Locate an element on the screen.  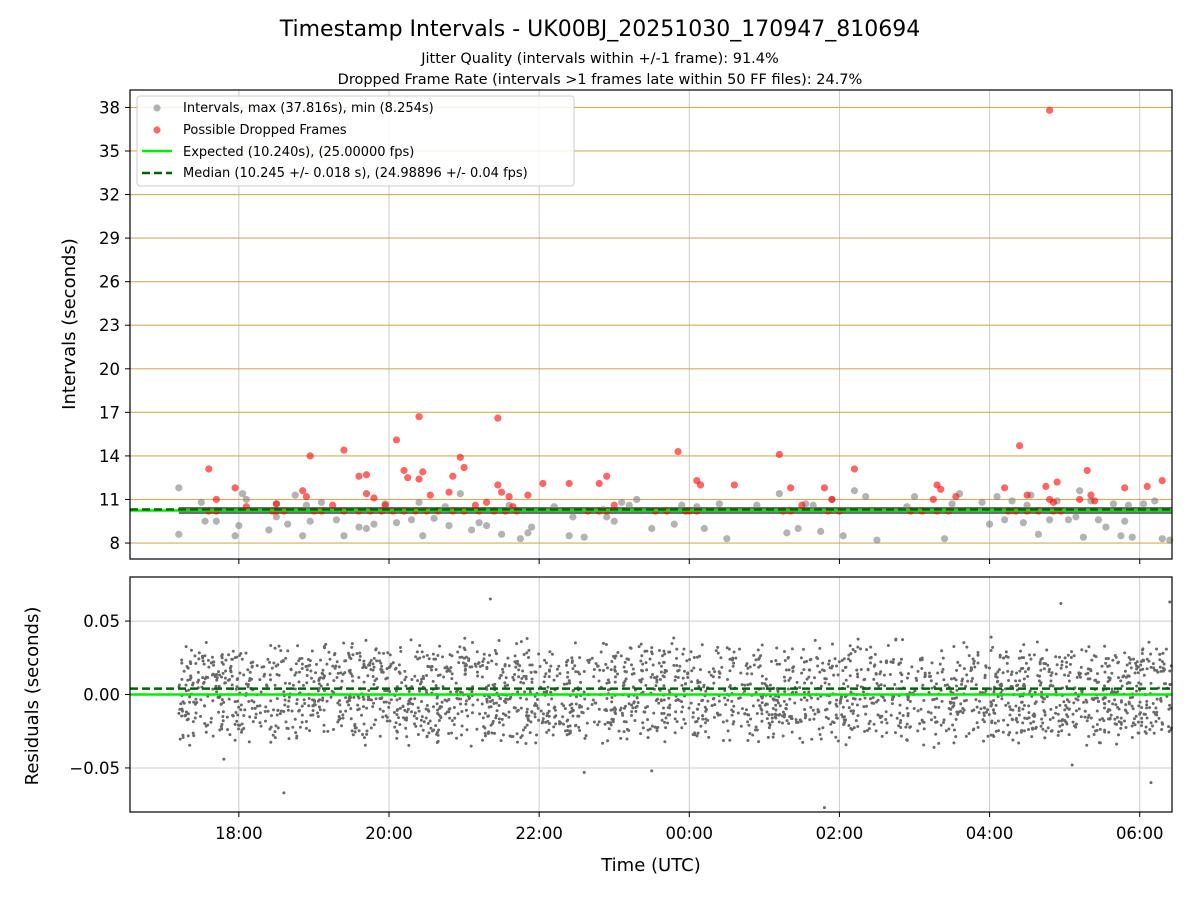
intervals-y-tick-label: 29 is located at coordinates (109, 238).